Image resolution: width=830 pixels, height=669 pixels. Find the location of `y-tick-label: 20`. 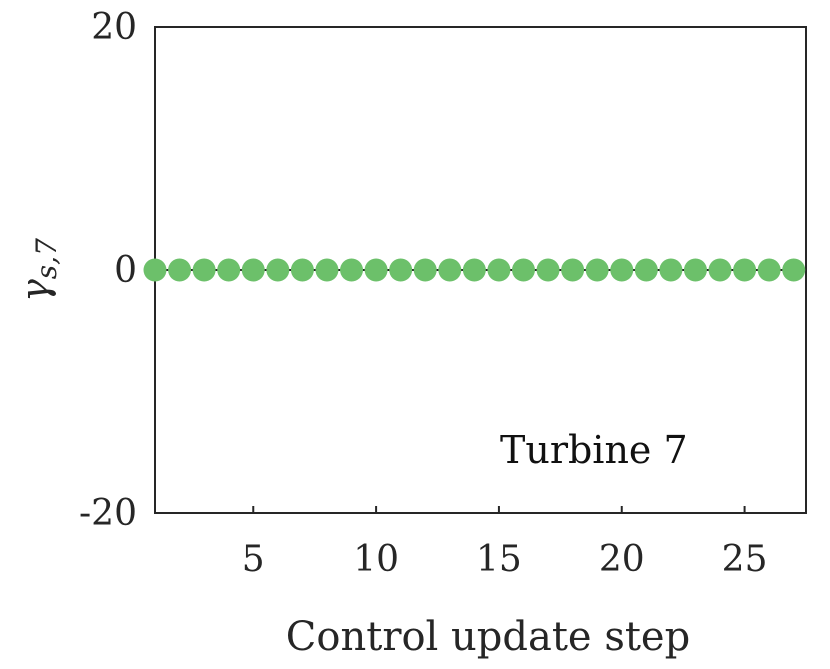

y-tick-label: 20 is located at coordinates (114, 27).